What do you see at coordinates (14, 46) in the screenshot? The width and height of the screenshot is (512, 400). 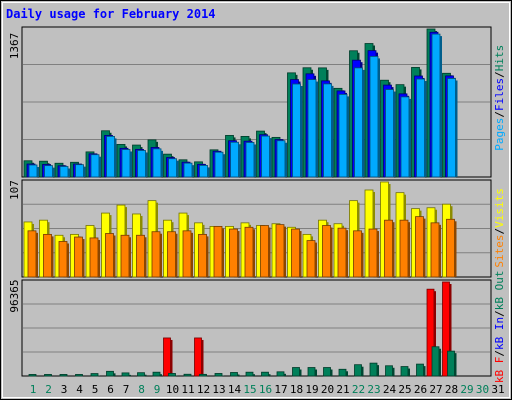 I see `panel1-ymax-label: 1367` at bounding box center [14, 46].